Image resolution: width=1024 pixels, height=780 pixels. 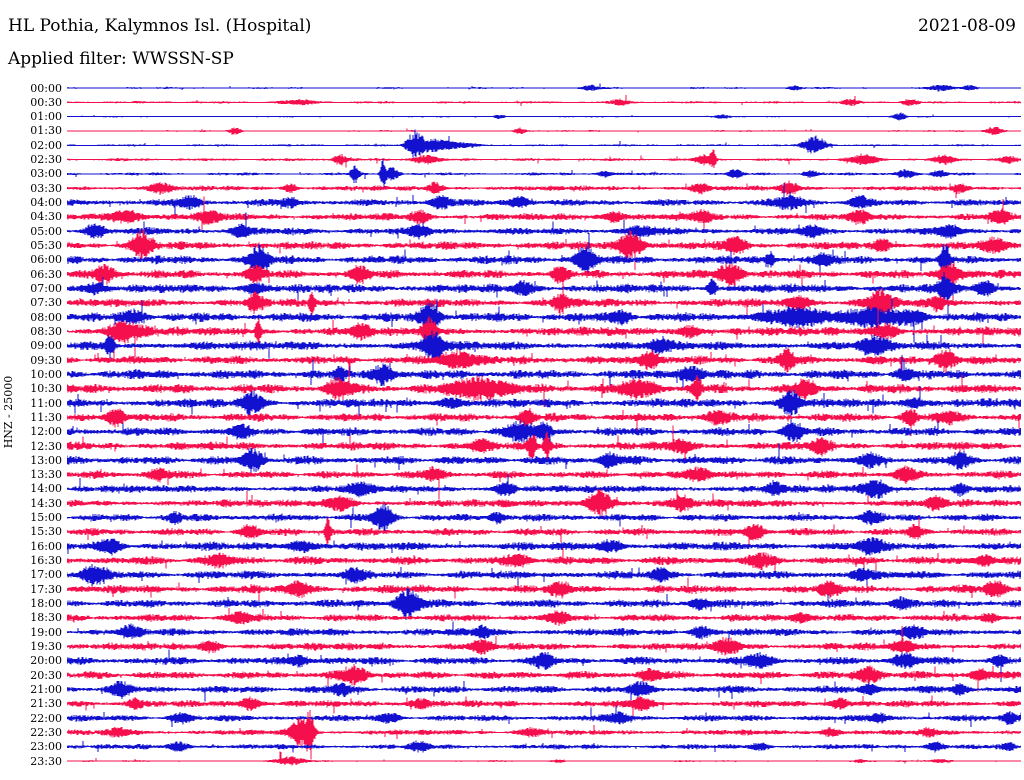 I want to click on trace-17:30, so click(x=544, y=589).